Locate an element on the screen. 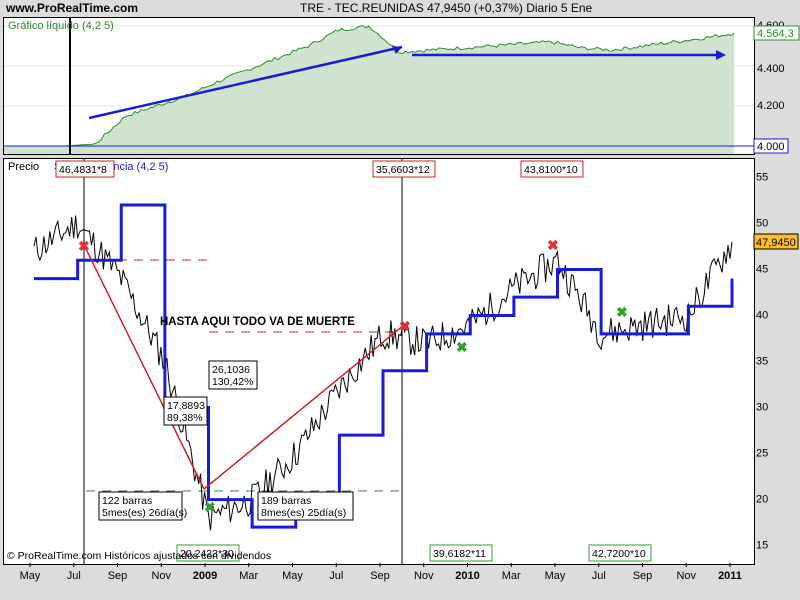 The height and width of the screenshot is (600, 800). rise-trendline is located at coordinates (304, 407).